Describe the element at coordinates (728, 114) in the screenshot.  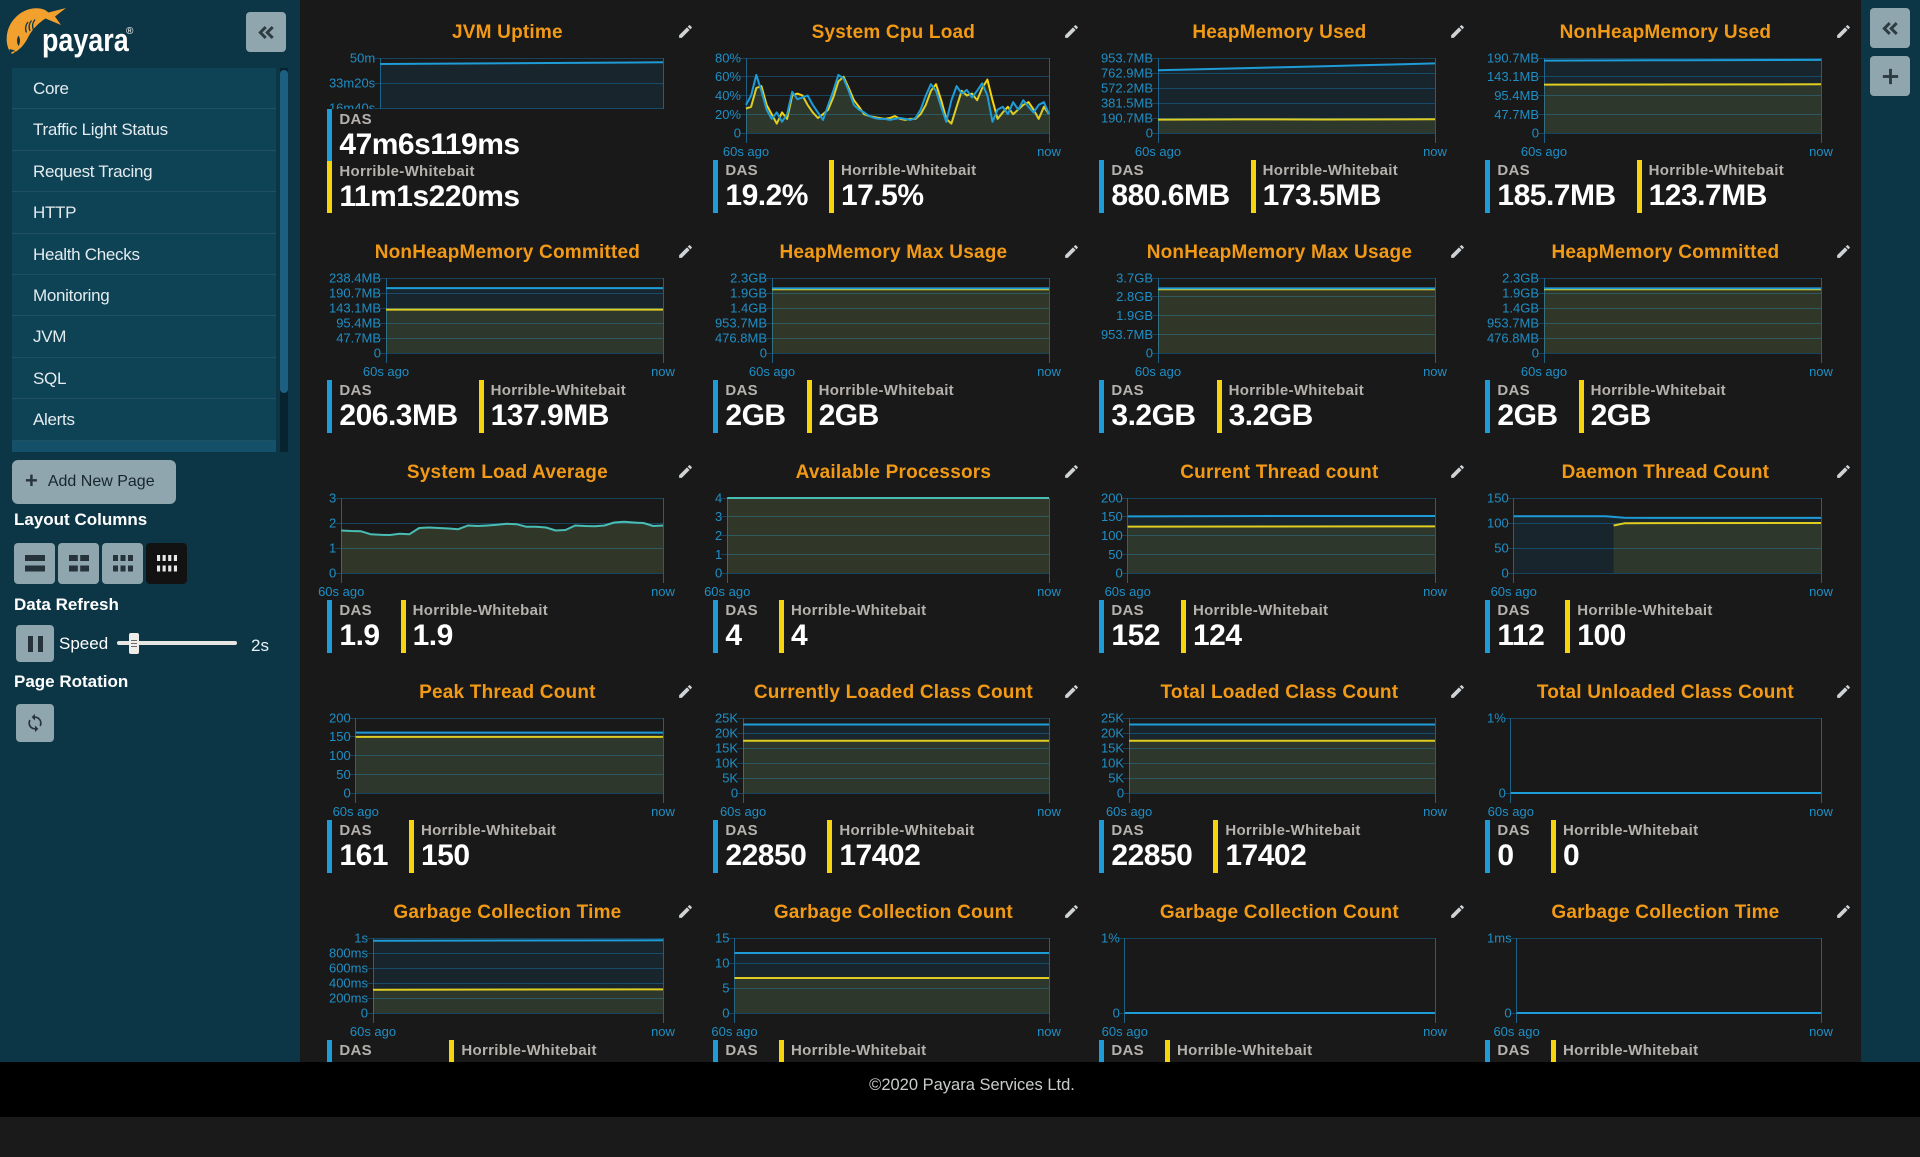
I see `svg-text: 20%` at that location.